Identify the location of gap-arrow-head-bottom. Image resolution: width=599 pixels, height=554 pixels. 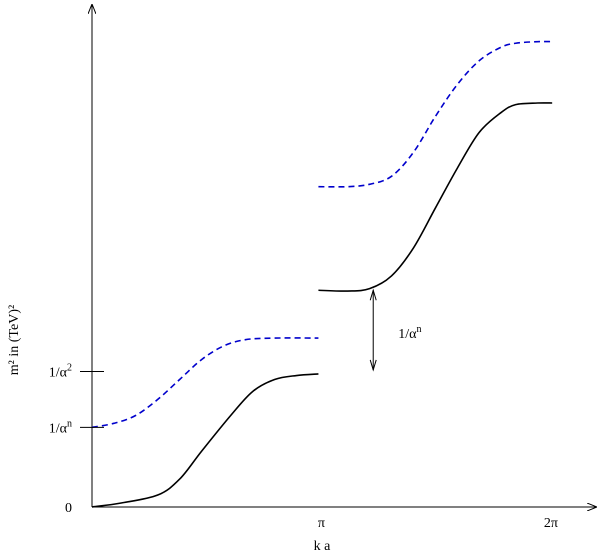
(373, 365).